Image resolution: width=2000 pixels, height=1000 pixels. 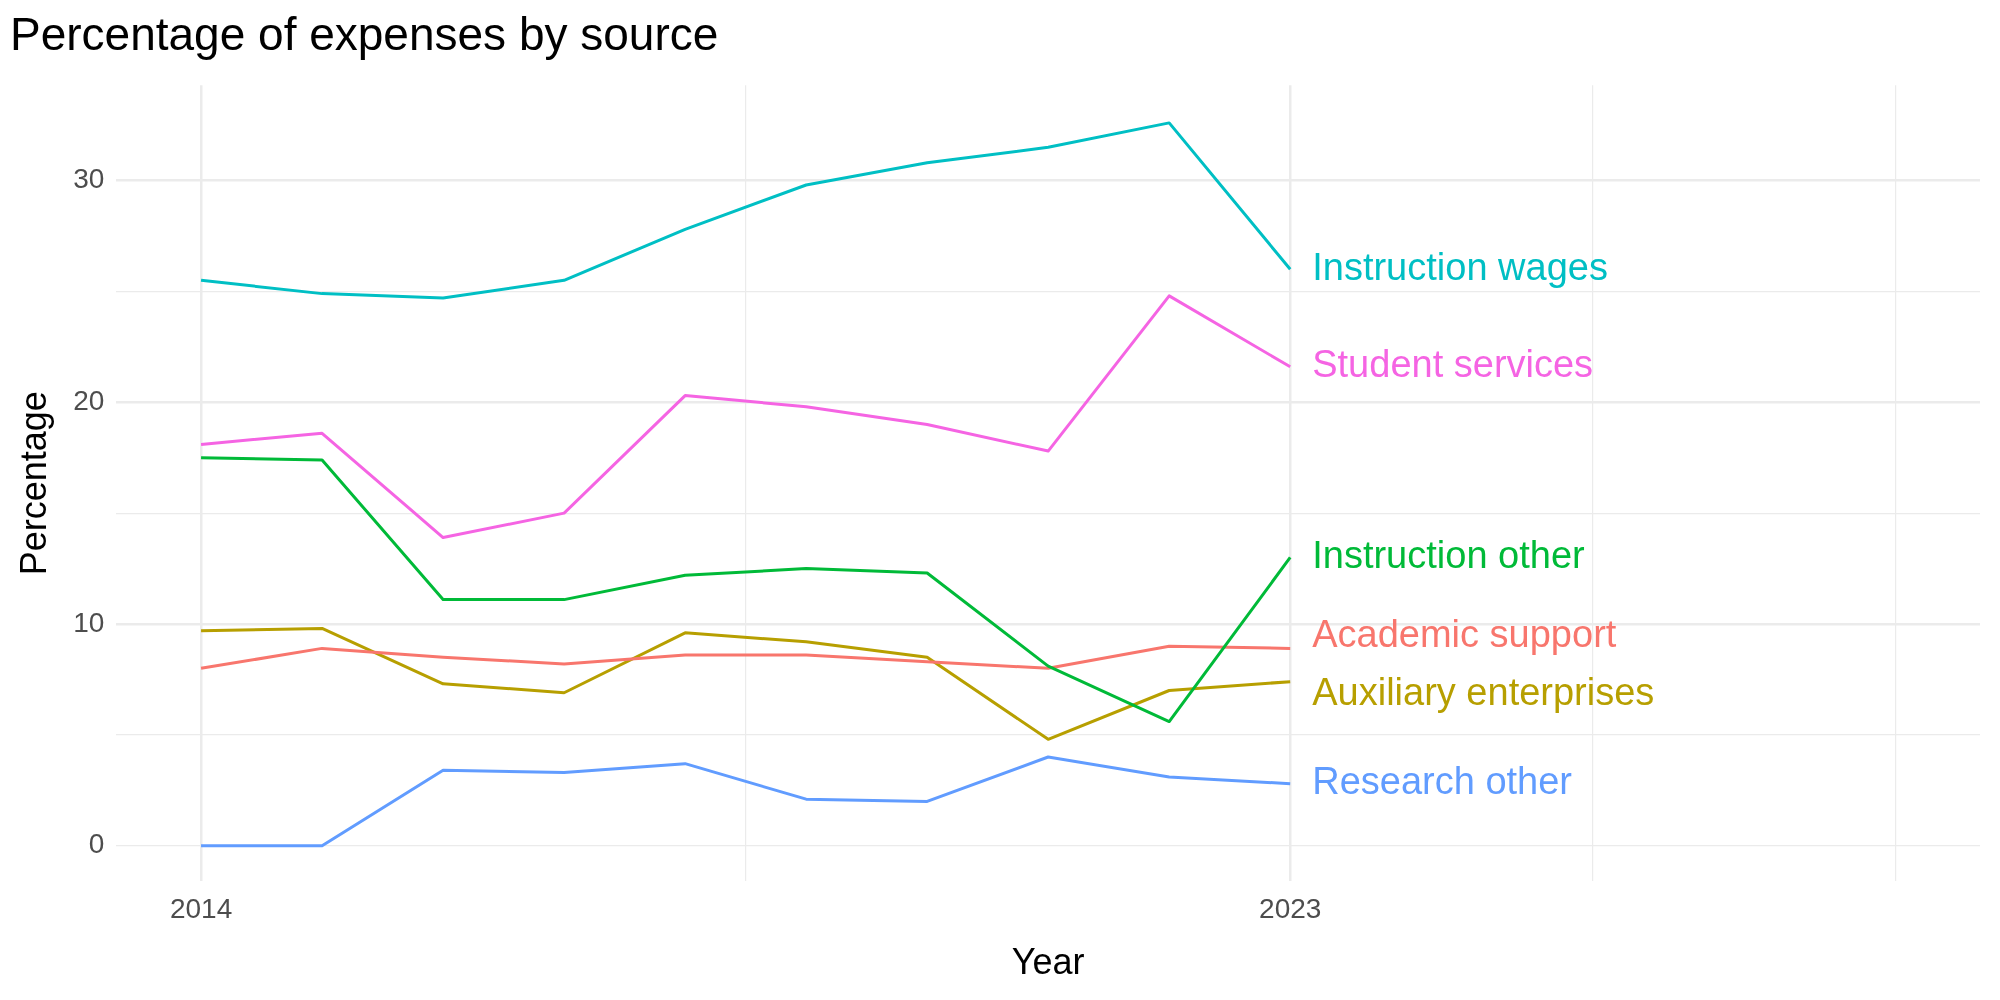 What do you see at coordinates (1464, 633) in the screenshot?
I see `series-label: Academic support` at bounding box center [1464, 633].